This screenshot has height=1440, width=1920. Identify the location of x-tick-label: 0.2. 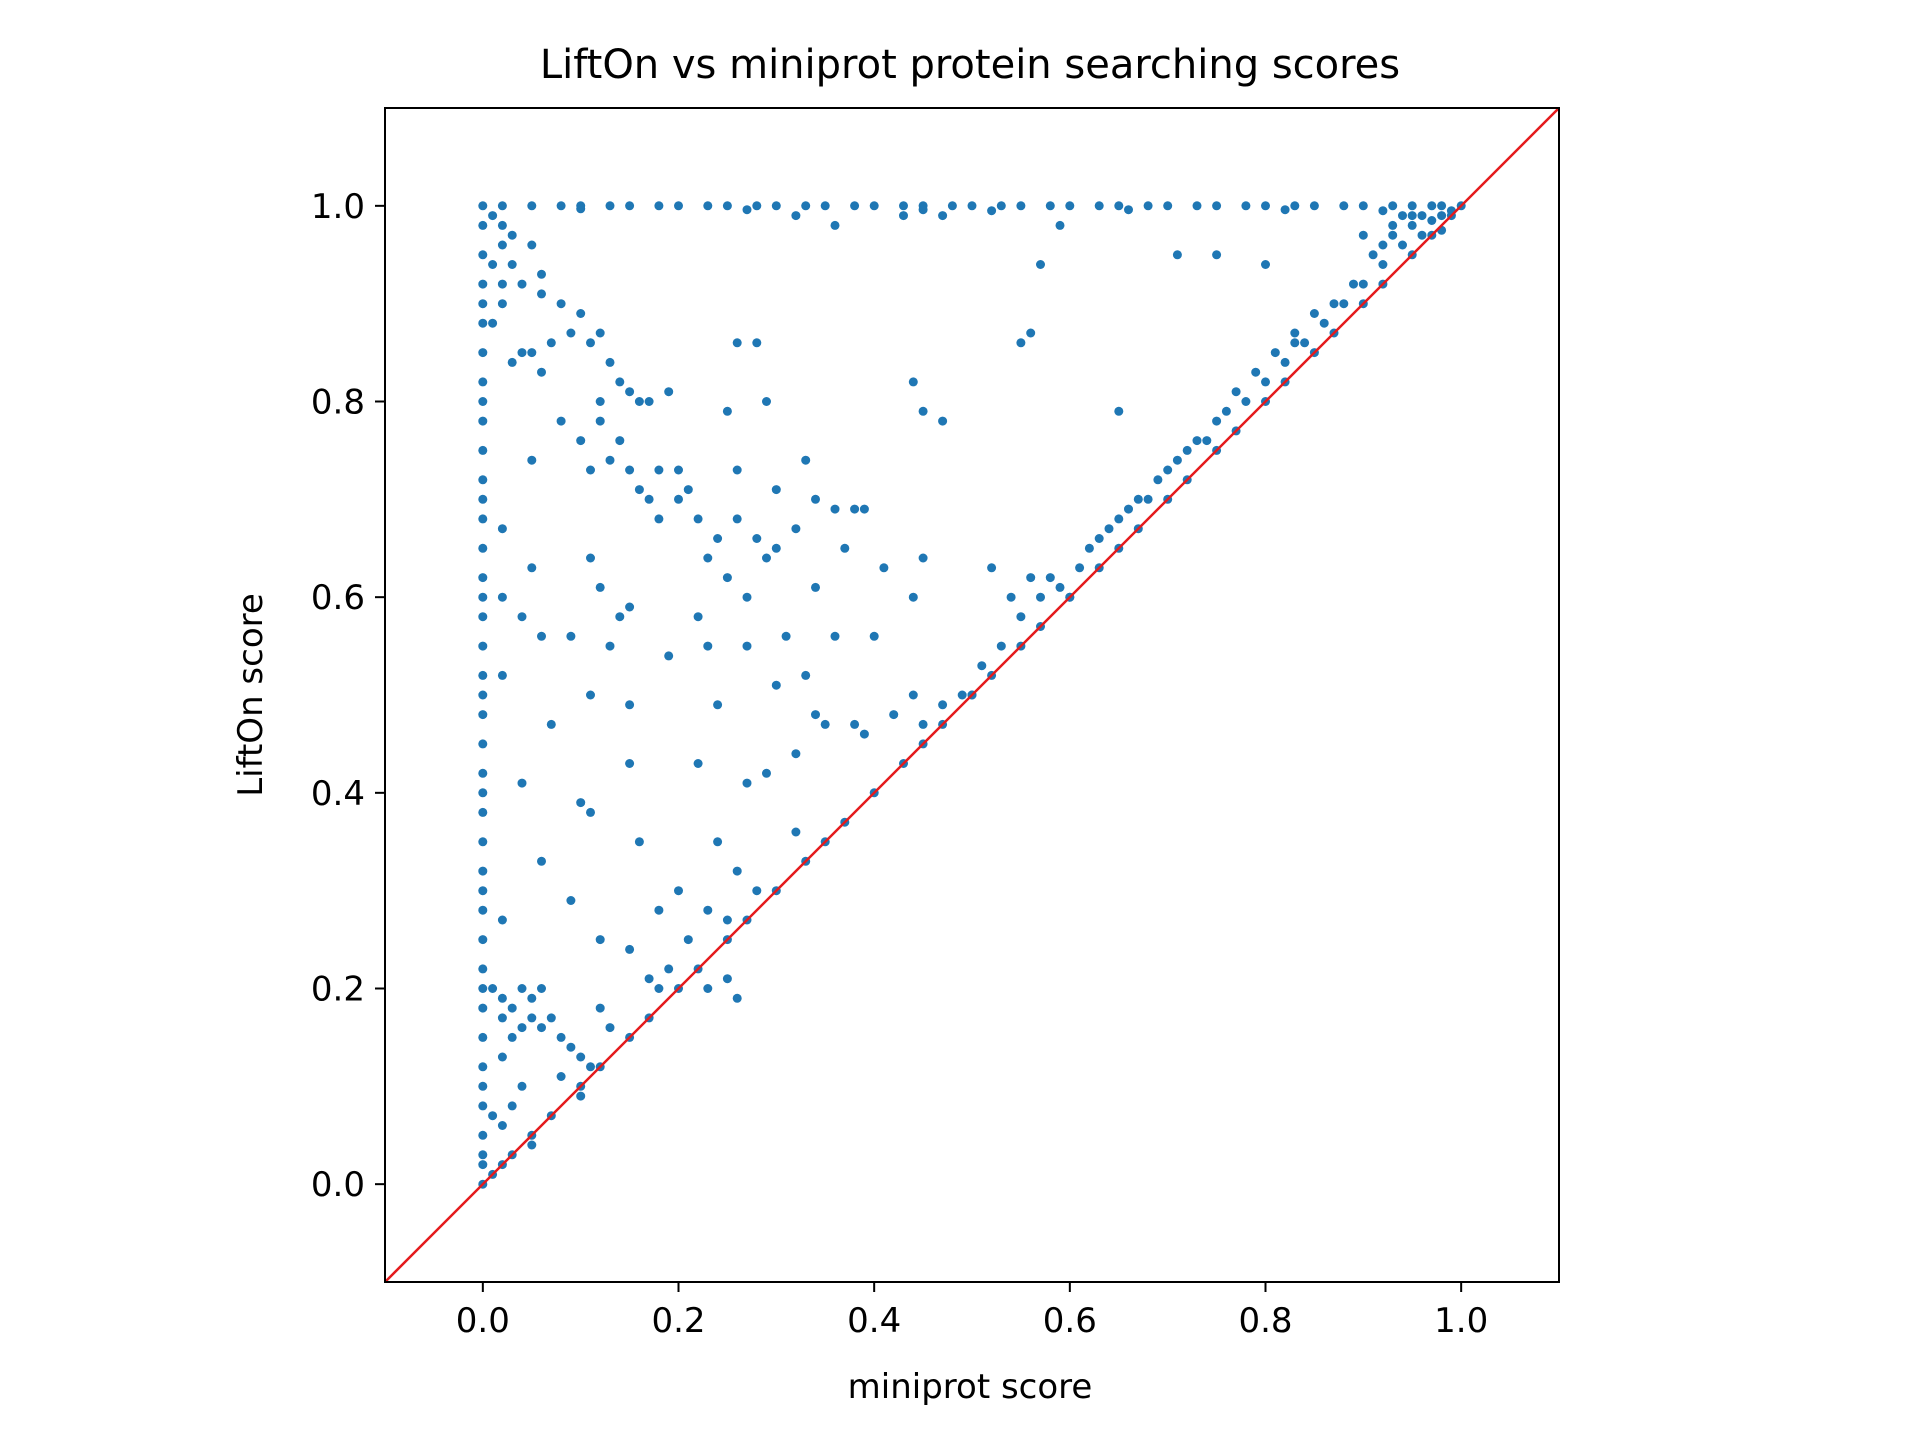
(678, 1321).